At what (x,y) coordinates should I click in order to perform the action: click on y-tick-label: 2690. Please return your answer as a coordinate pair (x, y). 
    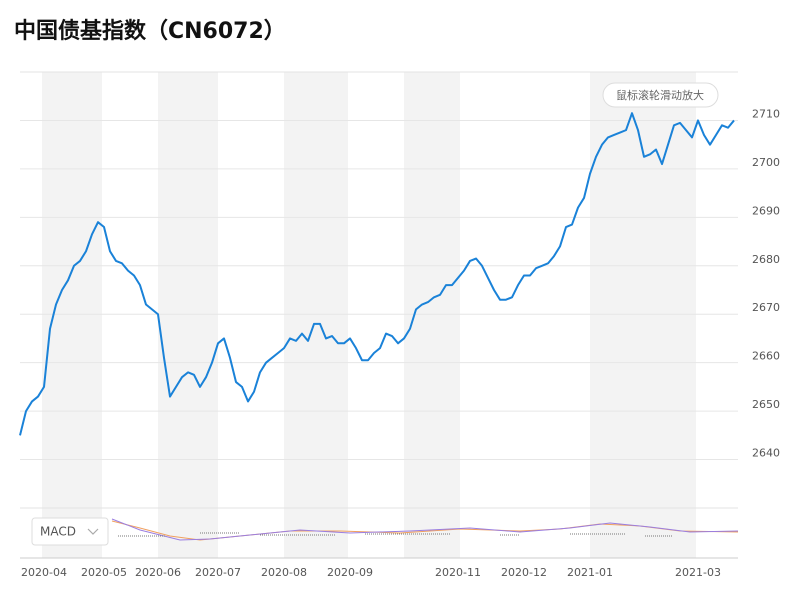
    Looking at the image, I should click on (766, 210).